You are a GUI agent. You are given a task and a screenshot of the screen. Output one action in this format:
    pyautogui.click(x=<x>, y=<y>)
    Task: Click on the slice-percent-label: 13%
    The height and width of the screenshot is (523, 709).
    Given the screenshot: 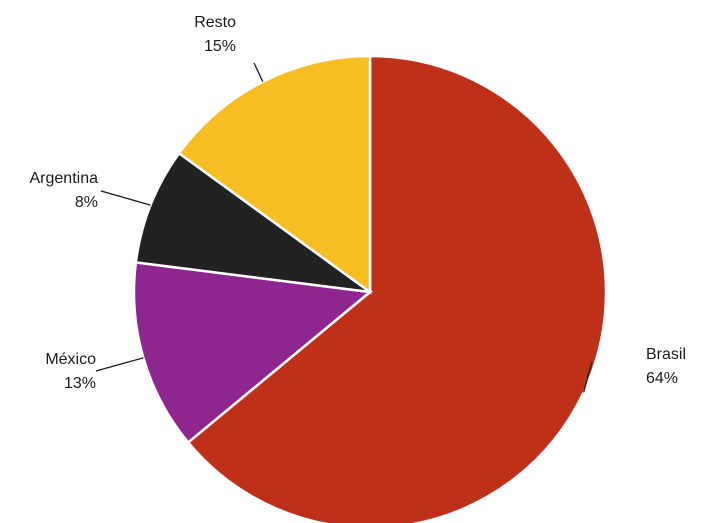 What is the action you would take?
    pyautogui.click(x=80, y=383)
    